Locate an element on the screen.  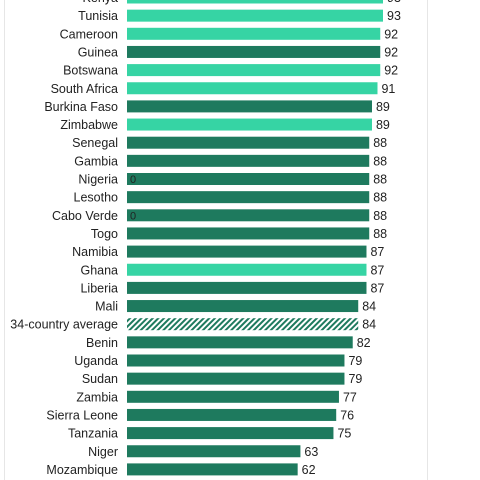
category-label-sudan: Sudan is located at coordinates (100, 379).